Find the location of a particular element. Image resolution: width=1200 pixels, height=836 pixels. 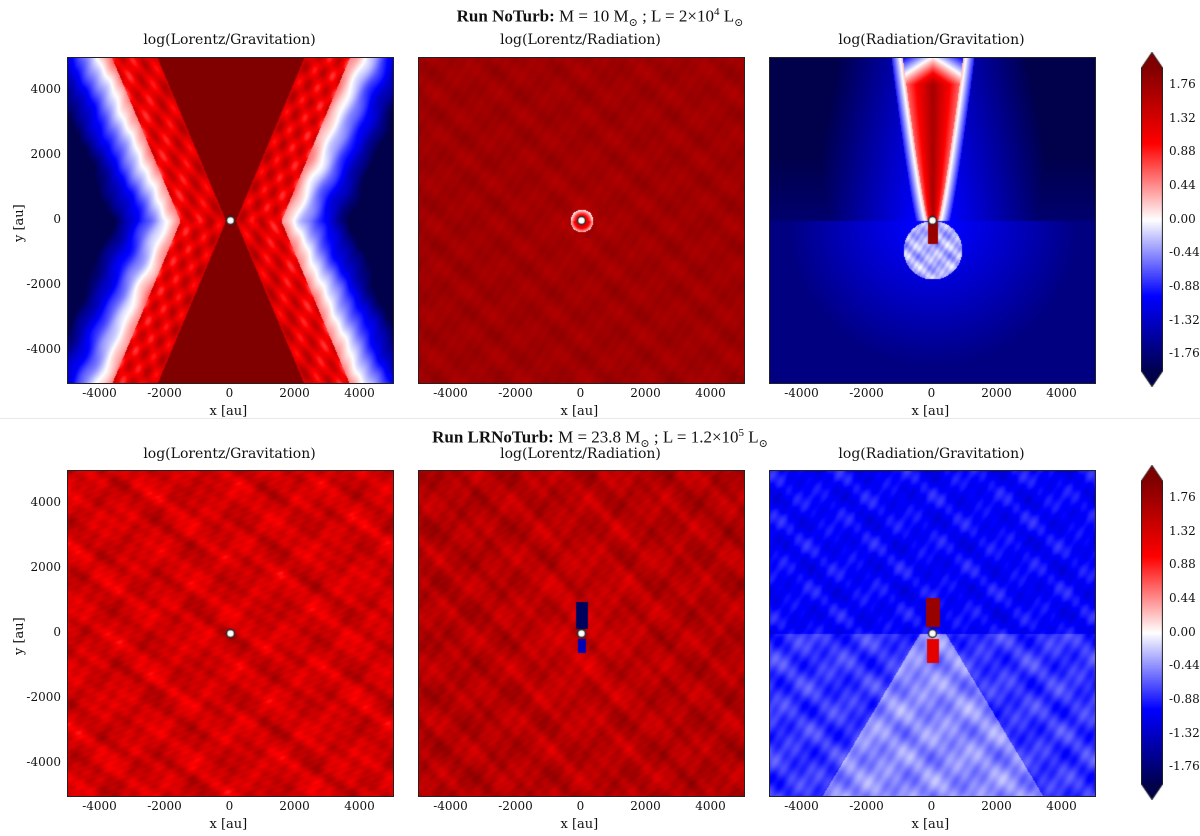

row-separator is located at coordinates (600, 418).